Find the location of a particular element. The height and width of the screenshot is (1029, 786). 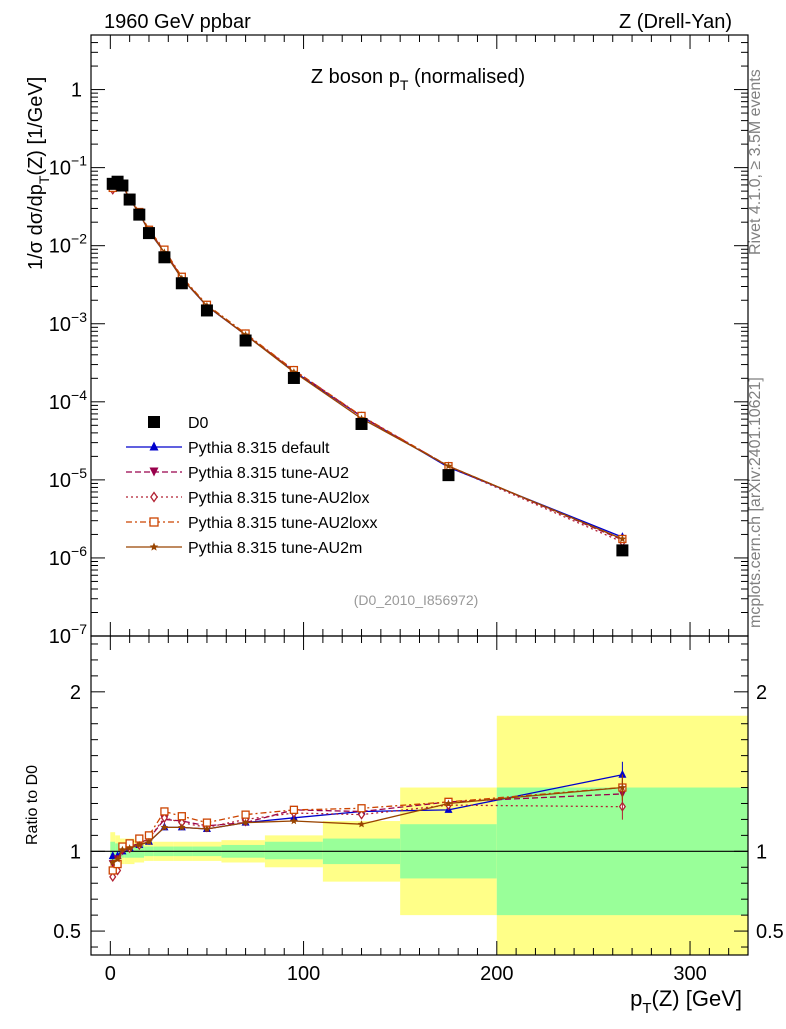

legend-label-default: Pythia 8.315 default is located at coordinates (259, 448).